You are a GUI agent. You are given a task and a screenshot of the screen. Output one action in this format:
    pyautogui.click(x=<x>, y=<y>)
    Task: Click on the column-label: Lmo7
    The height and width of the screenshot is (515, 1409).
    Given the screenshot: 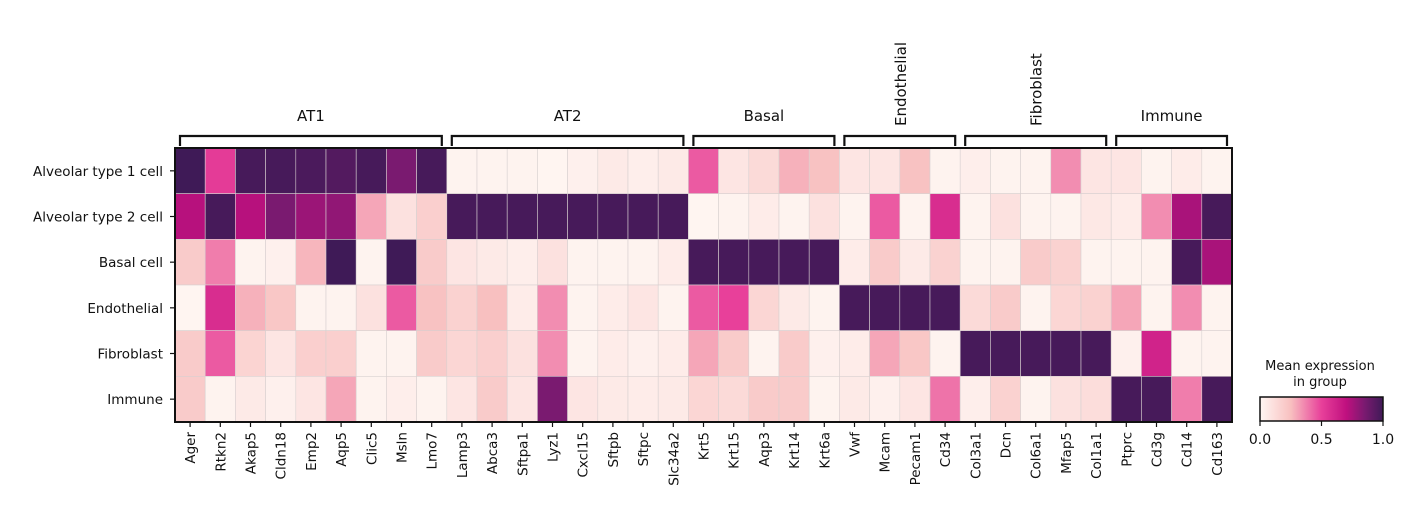 What is the action you would take?
    pyautogui.click(x=433, y=451)
    